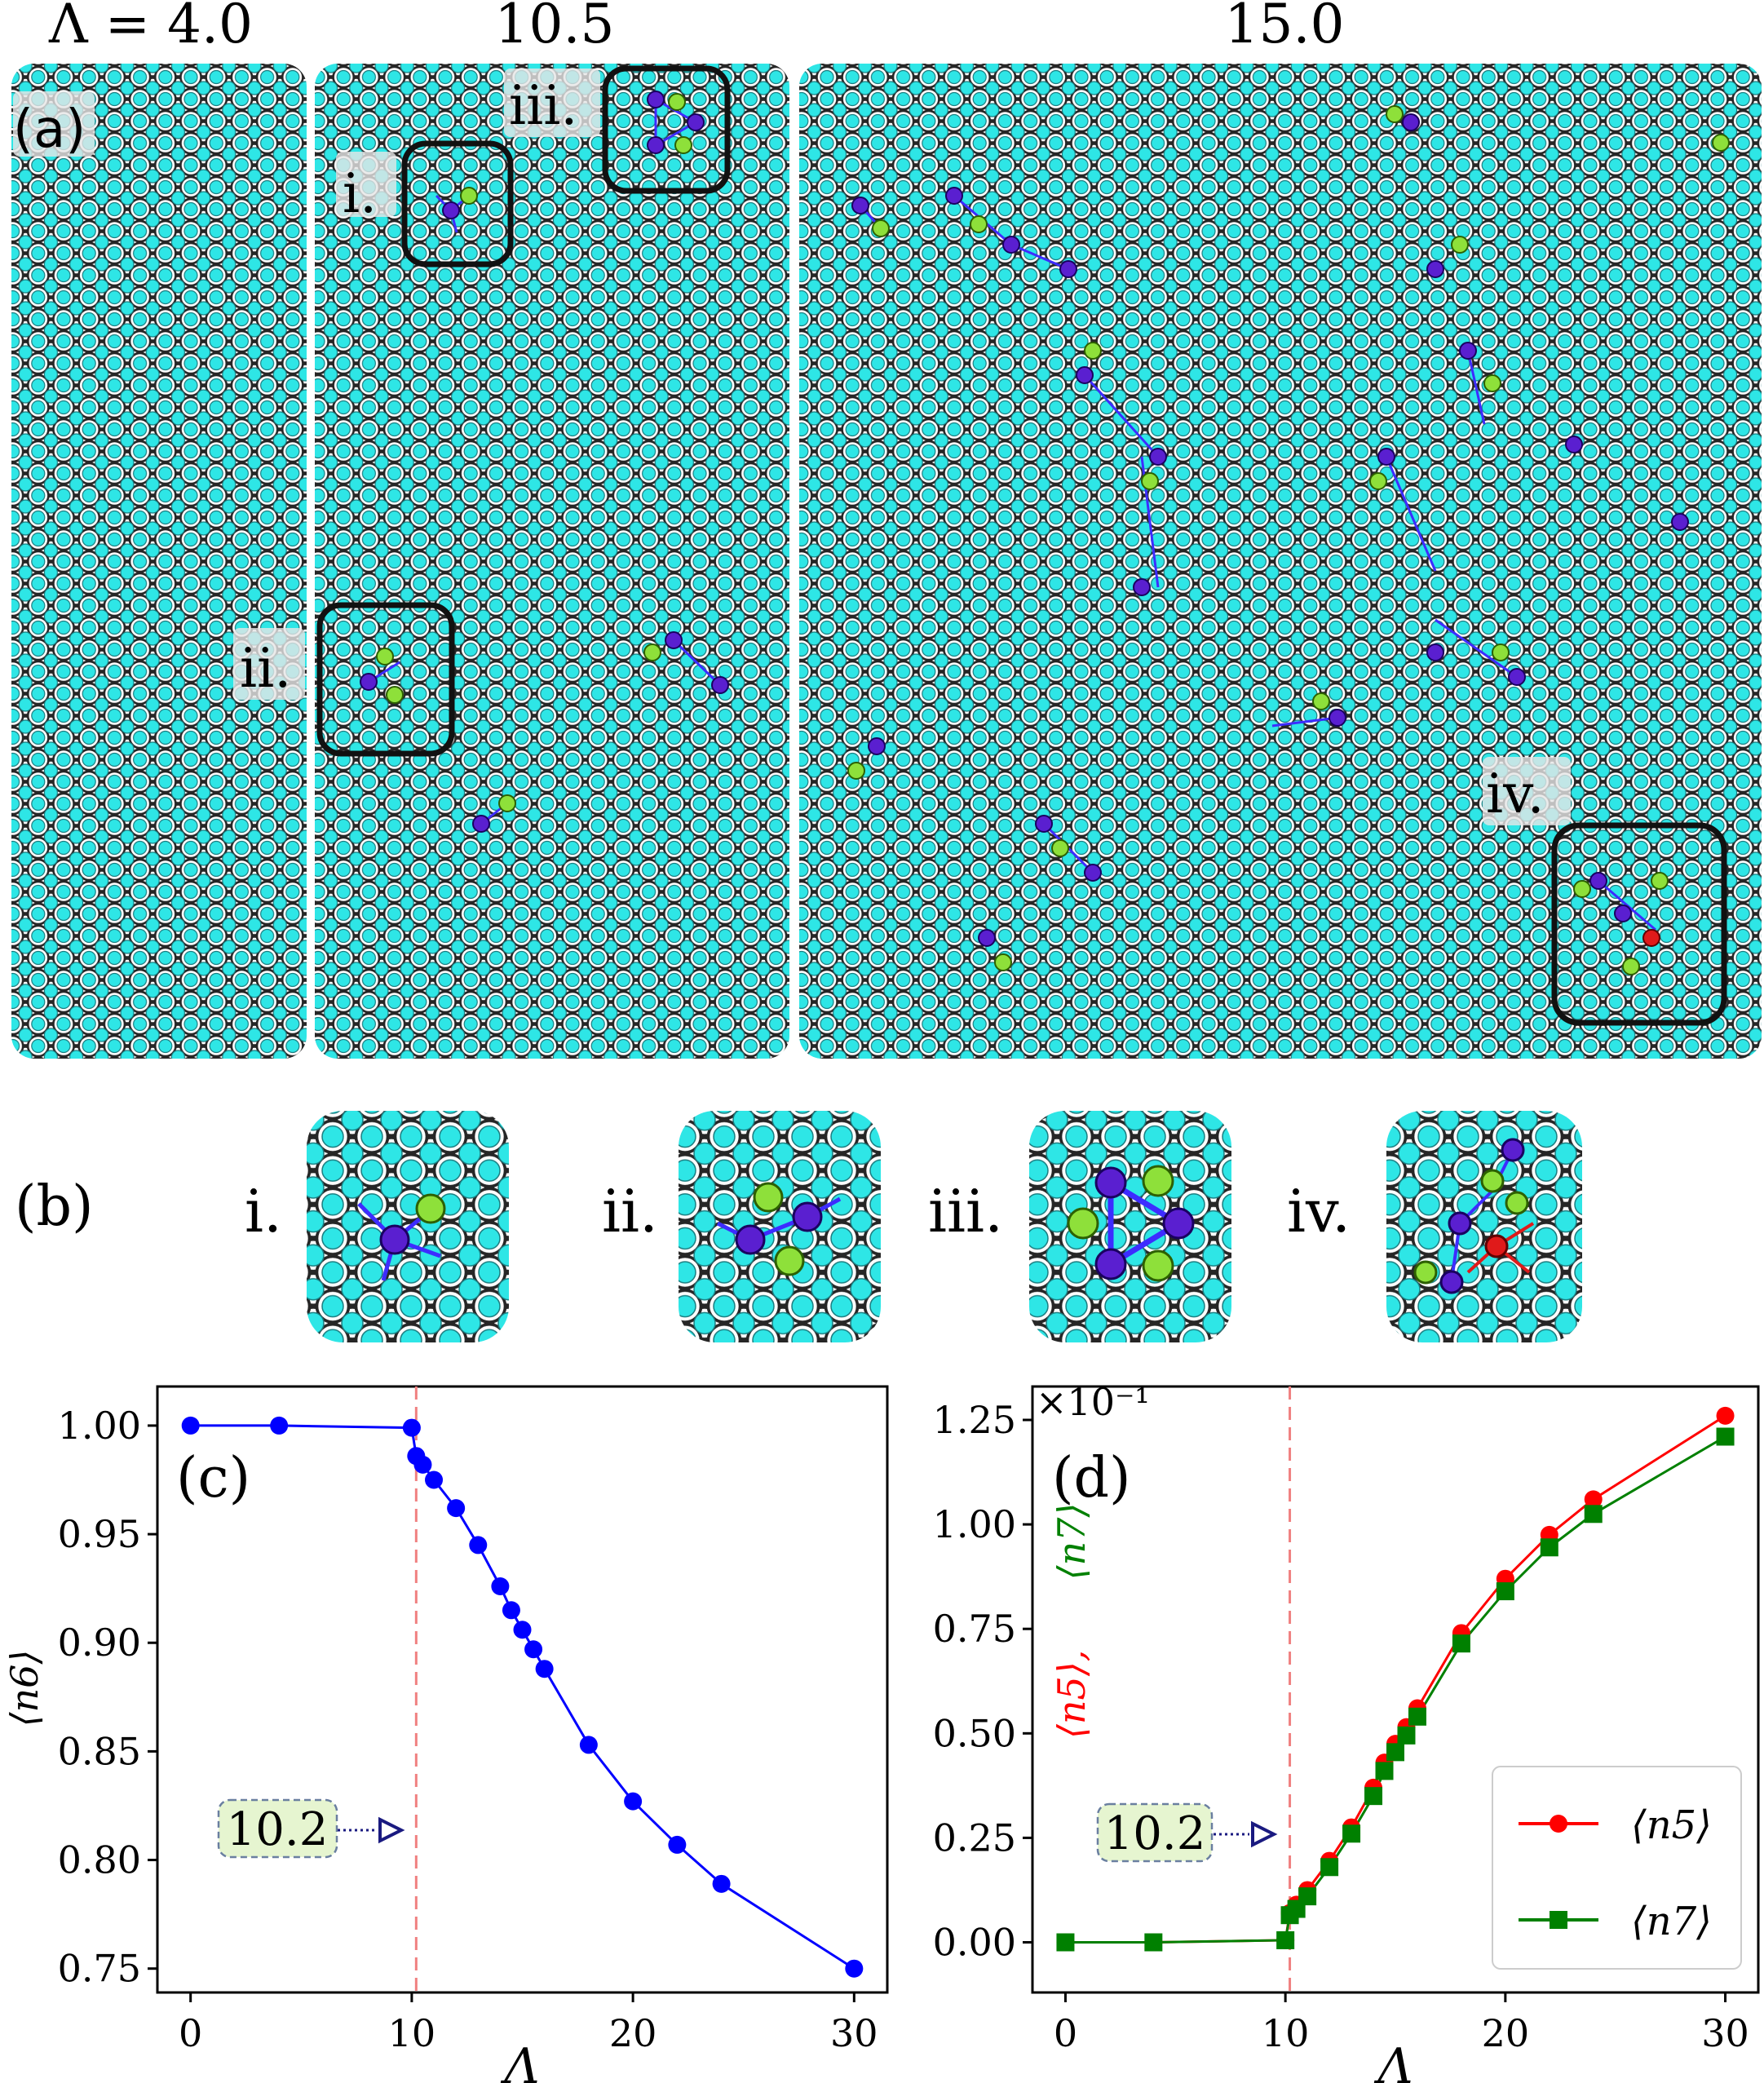  Describe the element at coordinates (1319, 1211) in the screenshot. I see `panel-b-item-label-iv: iv.` at that location.